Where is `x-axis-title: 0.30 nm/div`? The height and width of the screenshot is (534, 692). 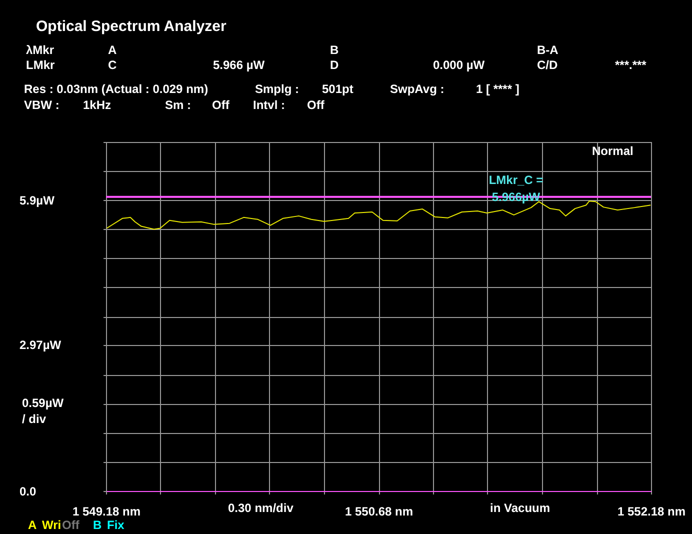 x-axis-title: 0.30 nm/div is located at coordinates (261, 508).